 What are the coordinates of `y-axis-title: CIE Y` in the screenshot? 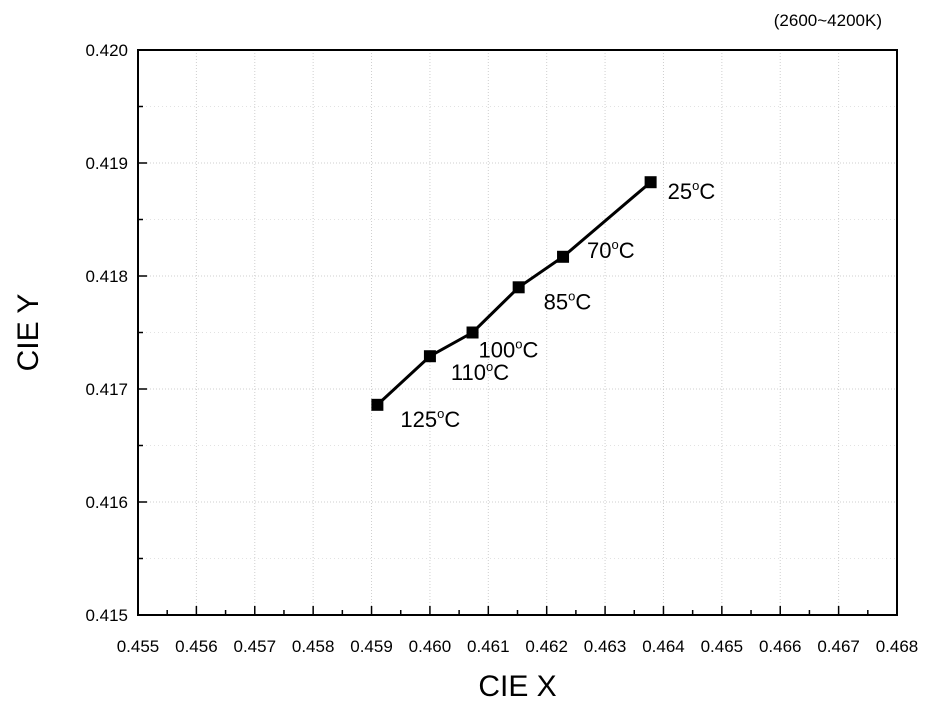 It's located at (28, 333).